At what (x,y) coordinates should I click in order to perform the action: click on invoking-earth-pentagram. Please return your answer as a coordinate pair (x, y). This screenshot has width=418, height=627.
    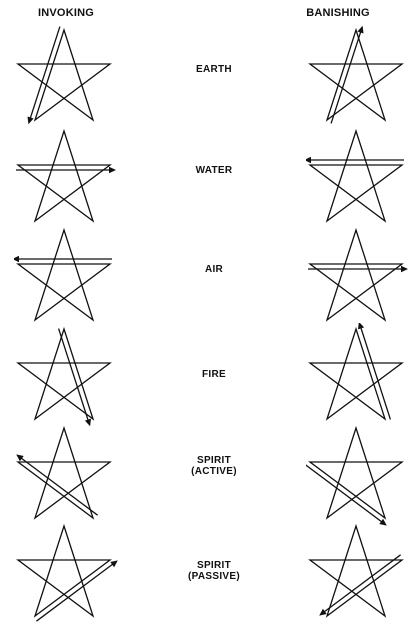
    Looking at the image, I should click on (66, 76).